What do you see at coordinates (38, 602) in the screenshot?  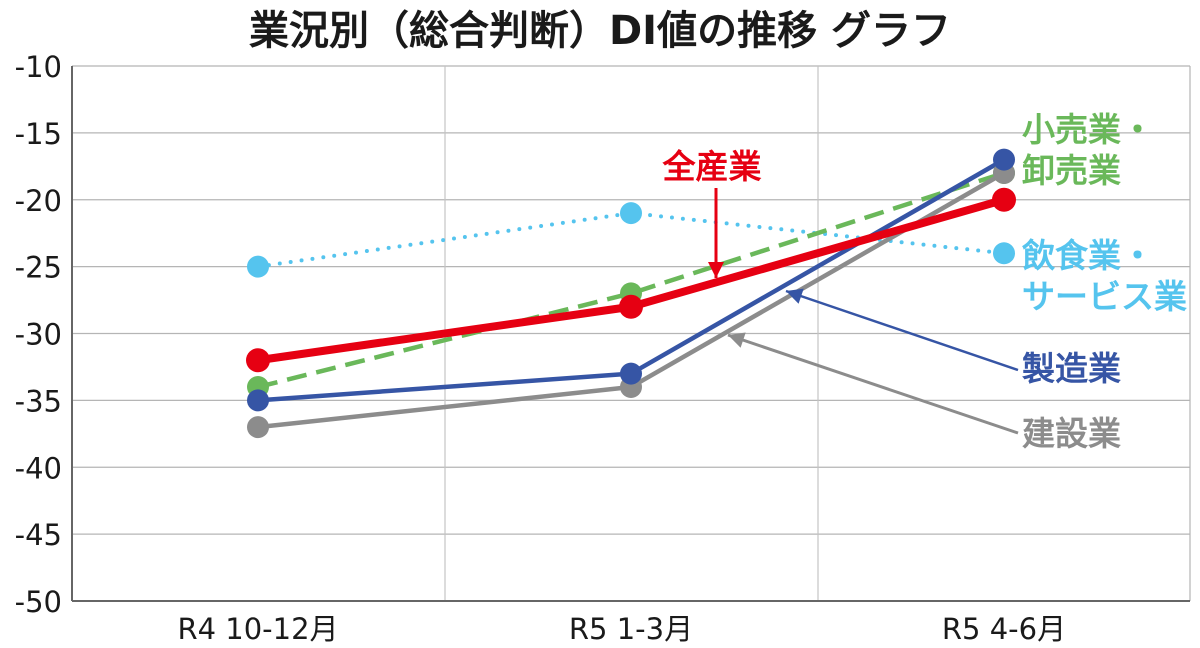 I see `y-tick-label: -50` at bounding box center [38, 602].